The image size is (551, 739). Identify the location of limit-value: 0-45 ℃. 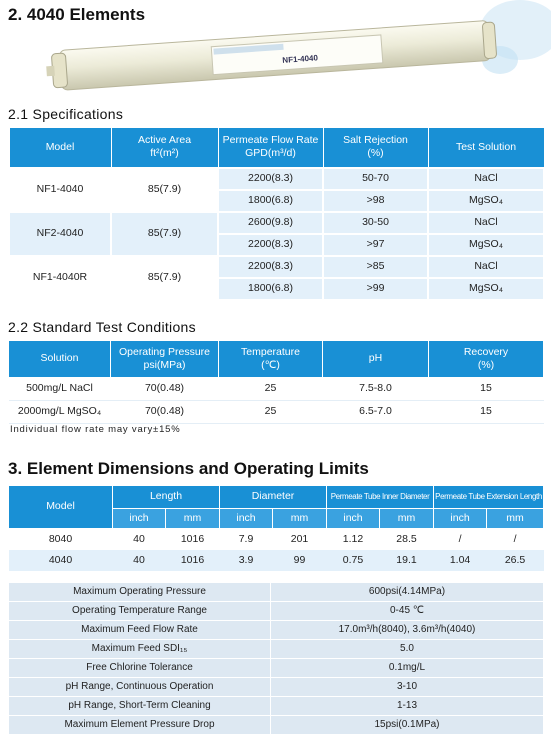
(407, 611).